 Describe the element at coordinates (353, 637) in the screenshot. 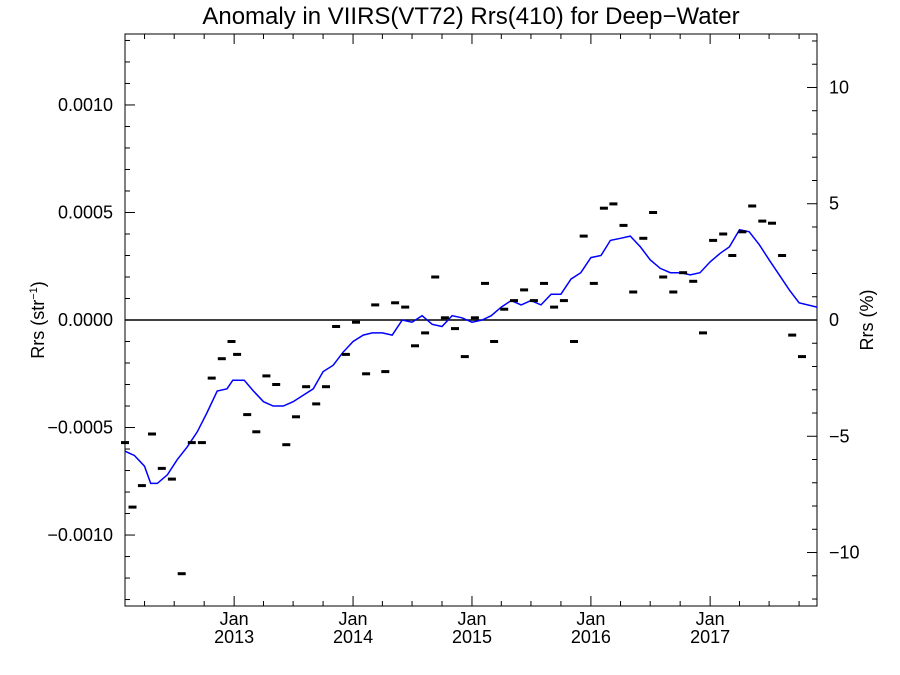

I see `x-tick-year-label: 2014` at that location.